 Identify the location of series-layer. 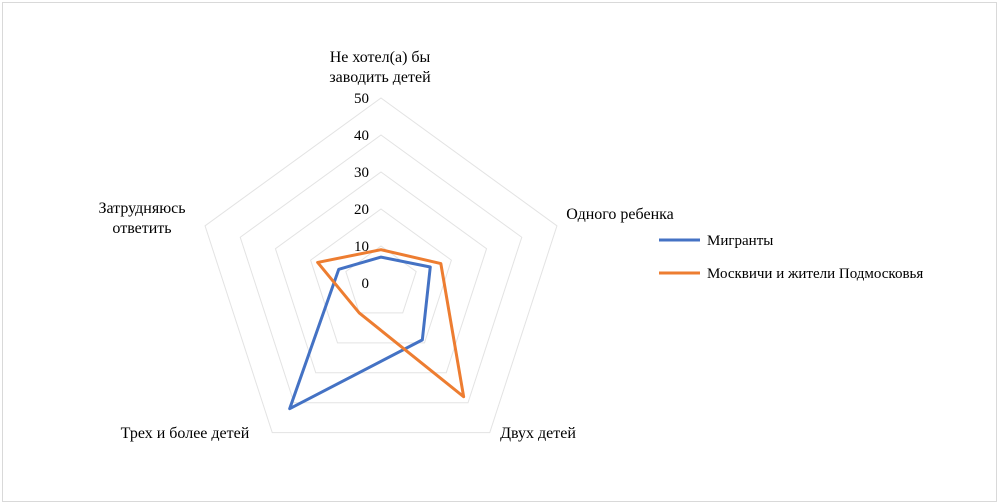
(377, 329).